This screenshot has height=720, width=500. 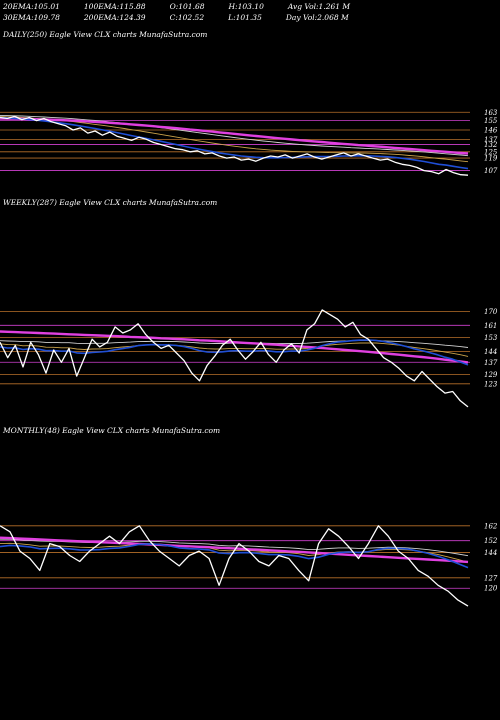 What do you see at coordinates (491, 145) in the screenshot?
I see `level-label: 132` at bounding box center [491, 145].